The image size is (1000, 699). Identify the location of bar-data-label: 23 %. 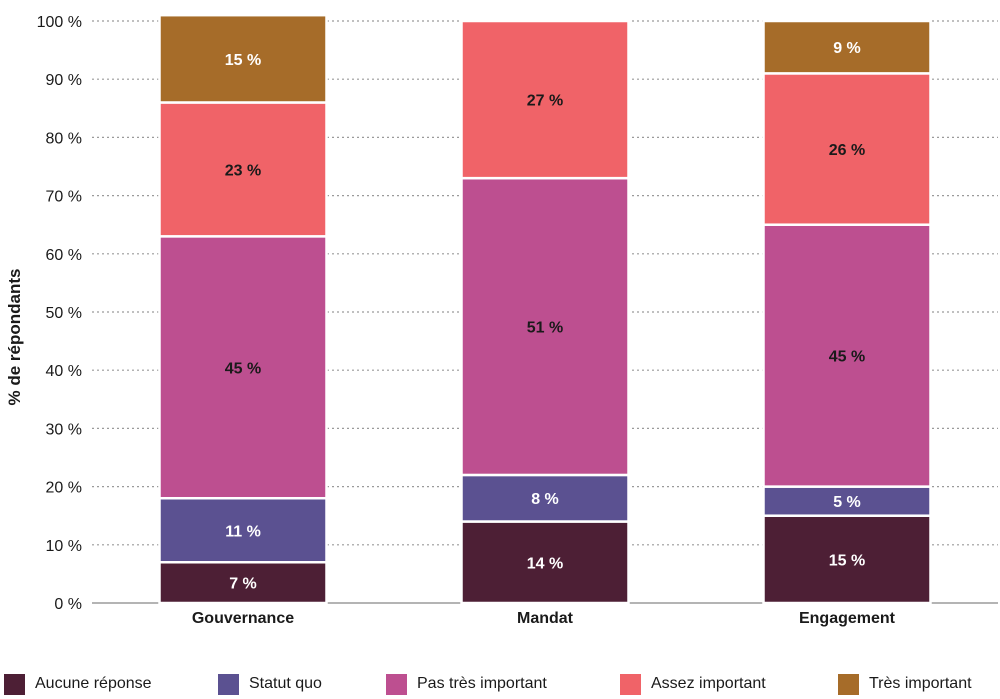
(243, 170).